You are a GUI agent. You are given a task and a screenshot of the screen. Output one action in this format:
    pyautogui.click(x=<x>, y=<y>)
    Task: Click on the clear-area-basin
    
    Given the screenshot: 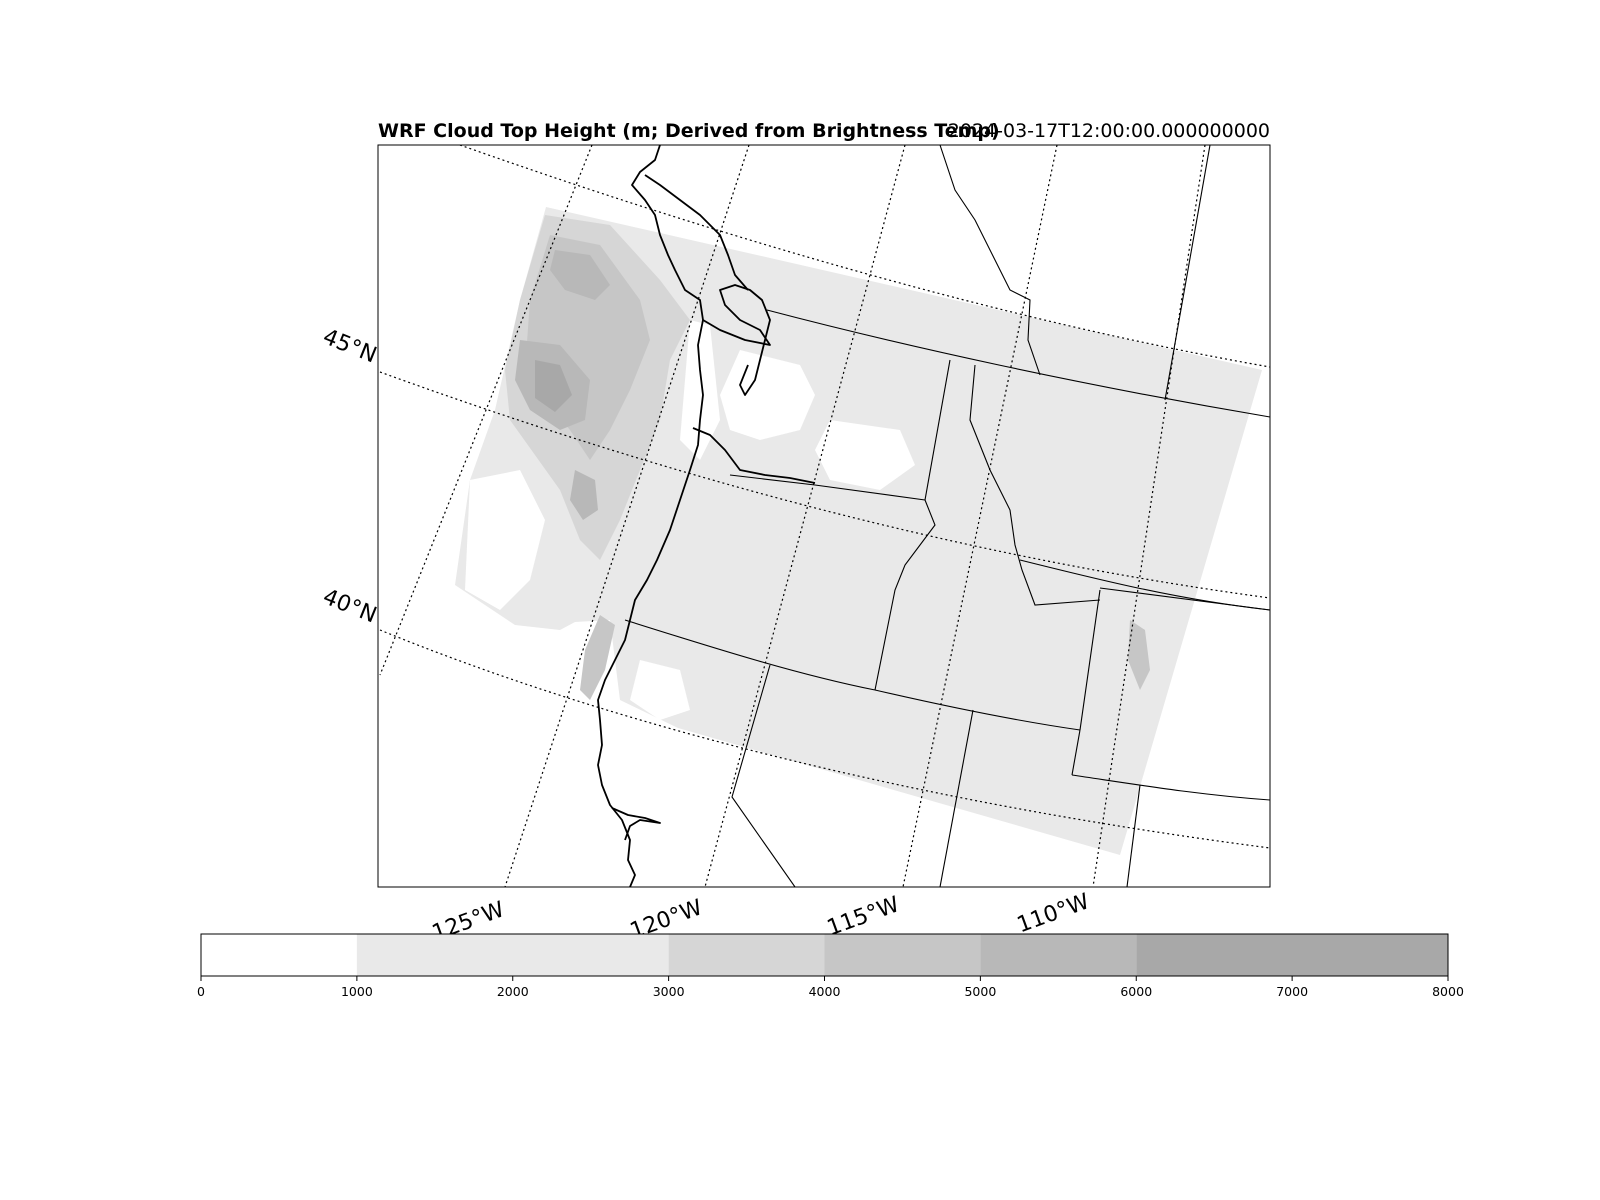 What is the action you would take?
    pyautogui.click(x=865, y=455)
    